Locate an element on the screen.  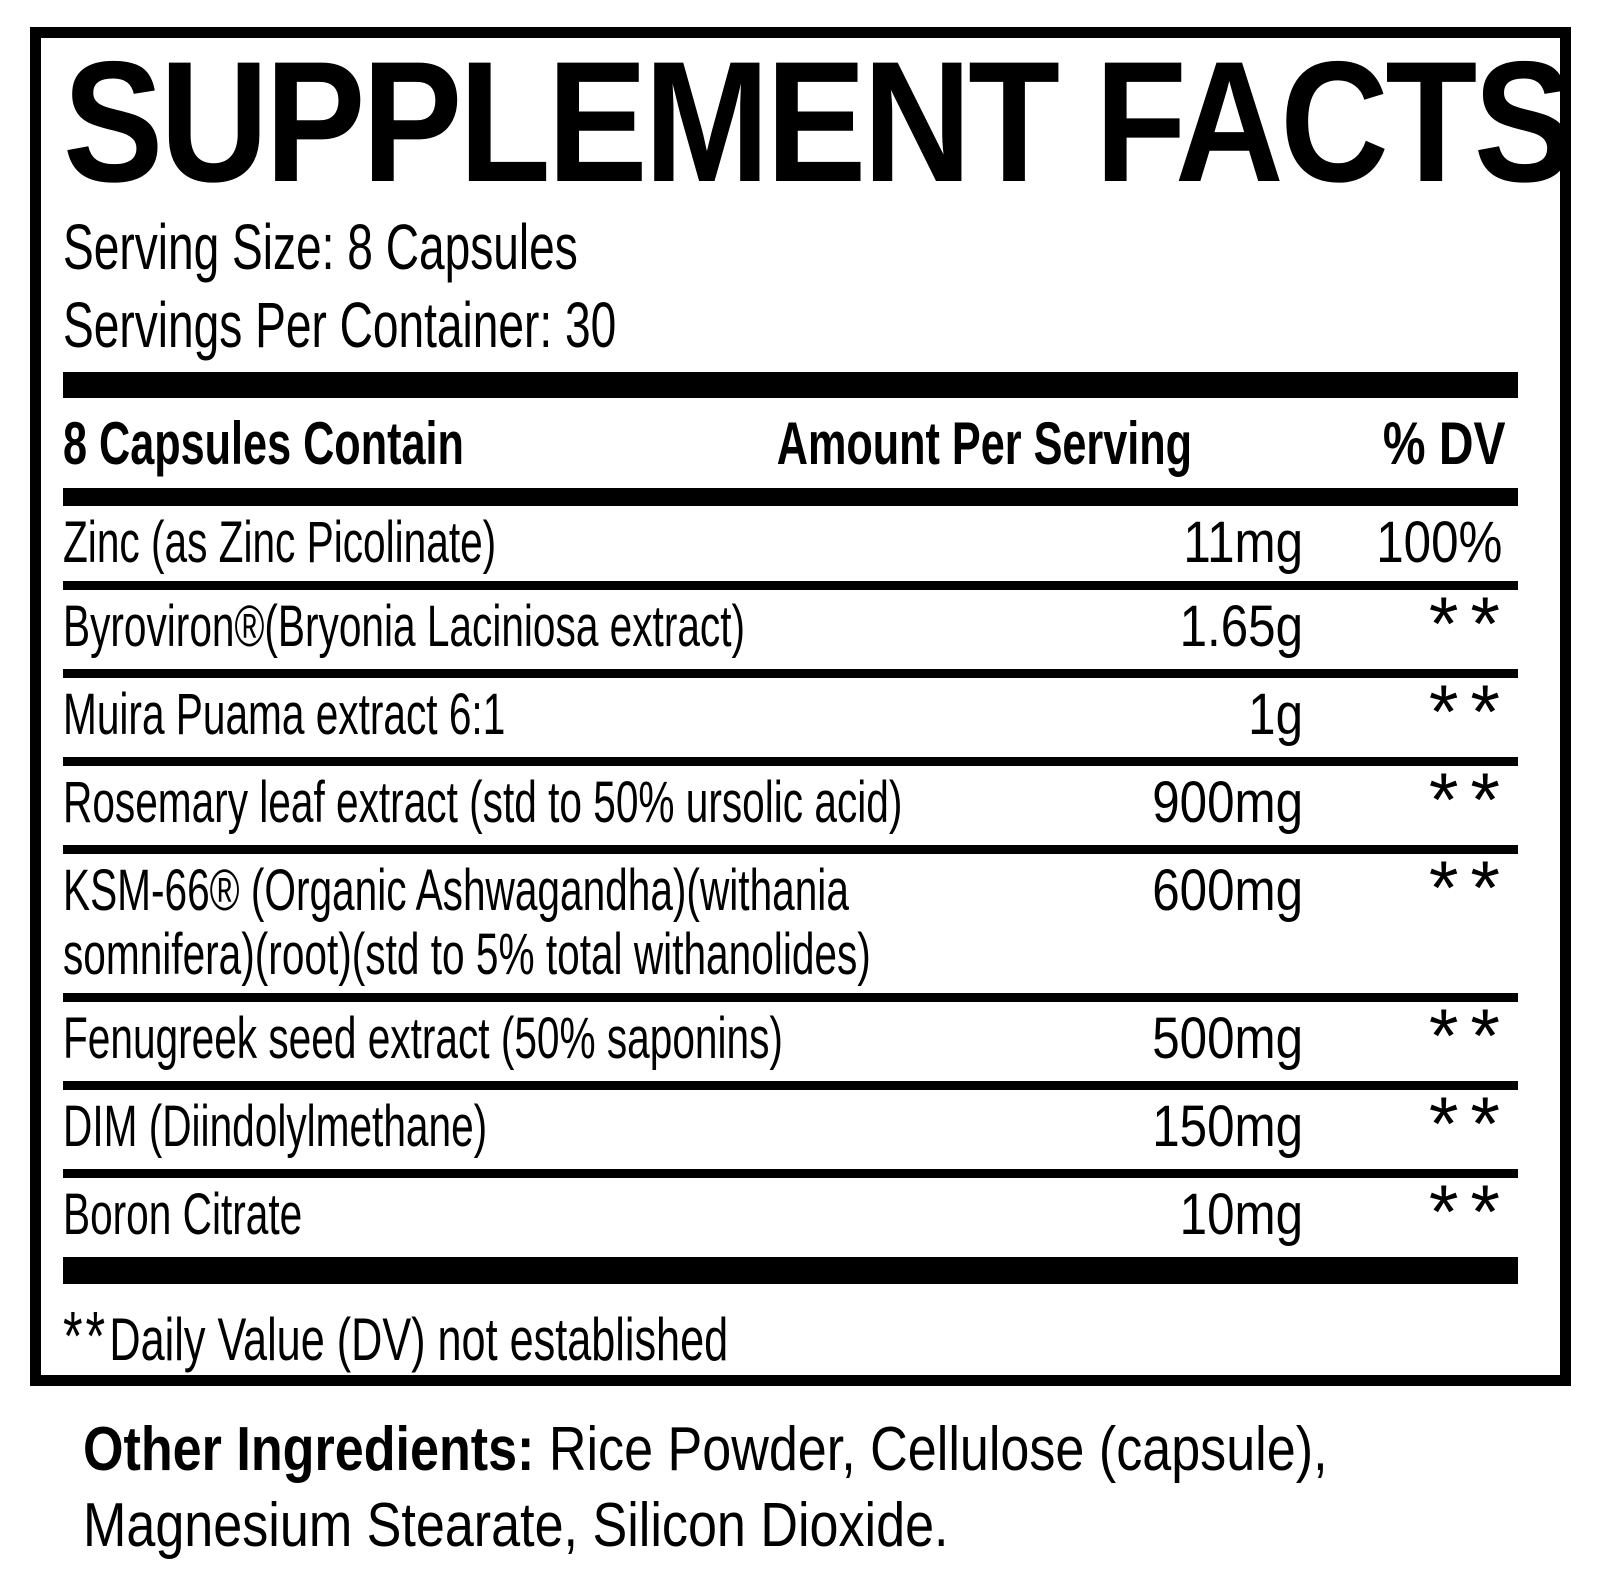
ingredient-name: Byroviron®(Bryonia Laciniosa extract) is located at coordinates (404, 626).